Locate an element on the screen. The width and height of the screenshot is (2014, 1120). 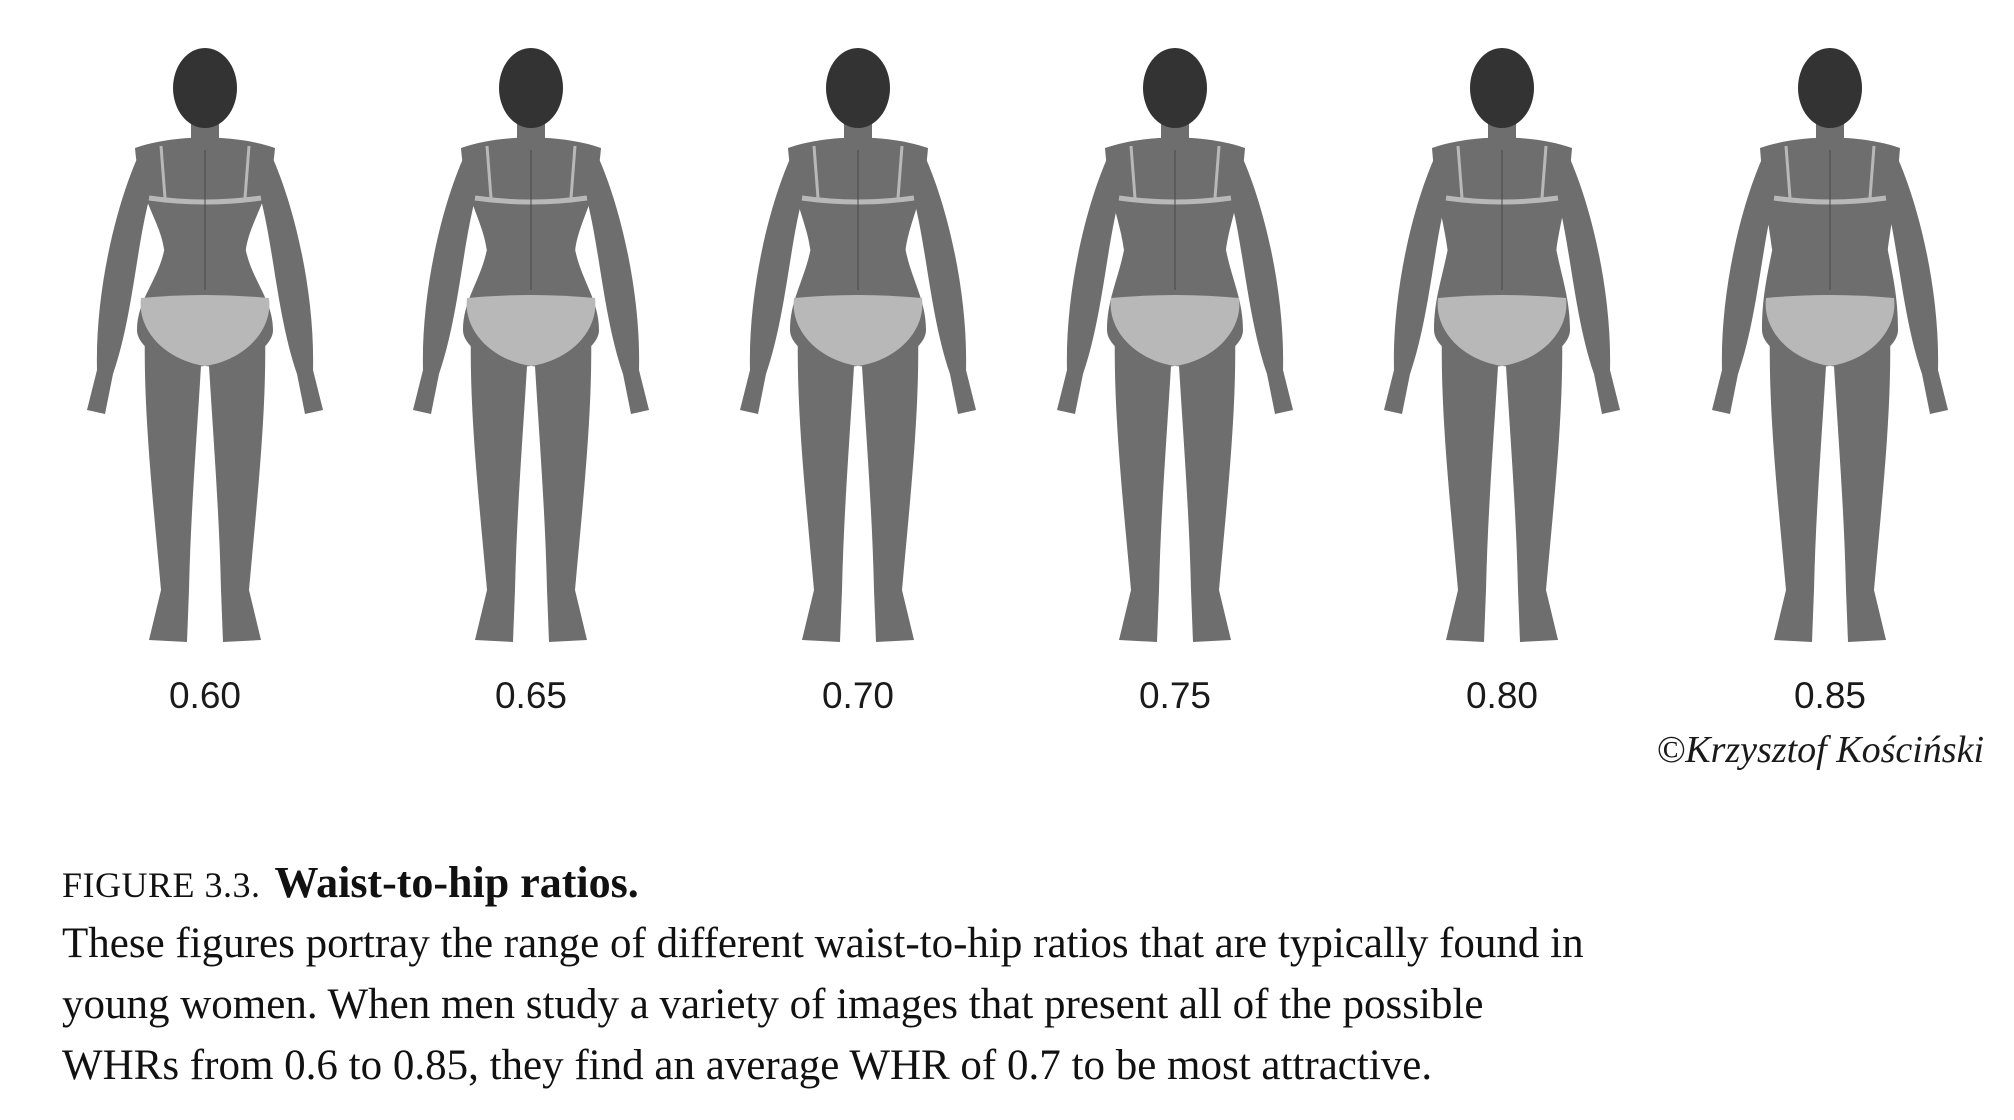
body-figure-5: 0.80 is located at coordinates (1502, 380).